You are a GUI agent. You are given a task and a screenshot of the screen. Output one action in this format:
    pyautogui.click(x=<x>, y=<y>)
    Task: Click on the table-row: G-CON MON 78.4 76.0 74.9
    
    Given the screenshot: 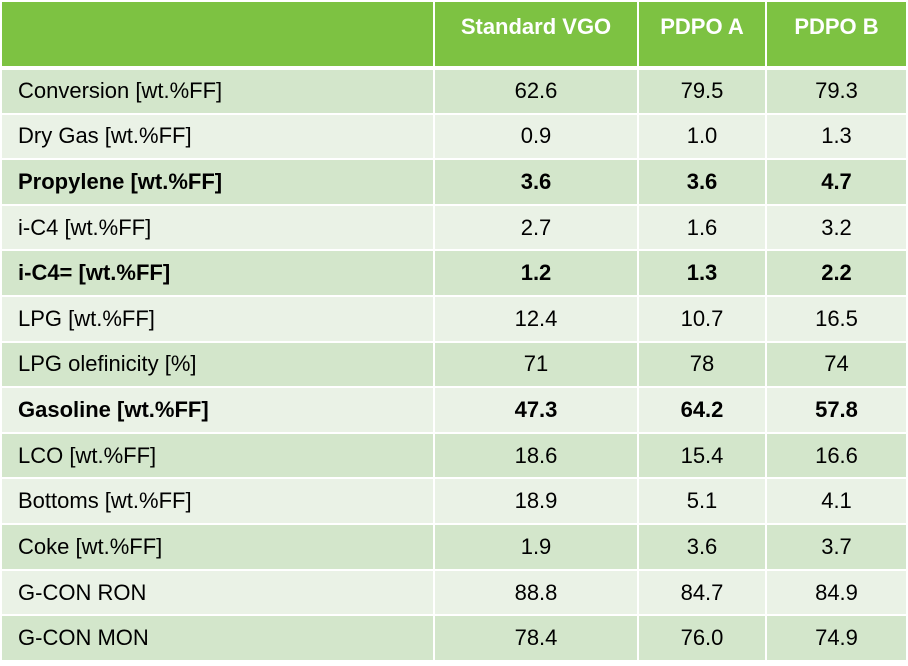 What is the action you would take?
    pyautogui.click(x=454, y=638)
    